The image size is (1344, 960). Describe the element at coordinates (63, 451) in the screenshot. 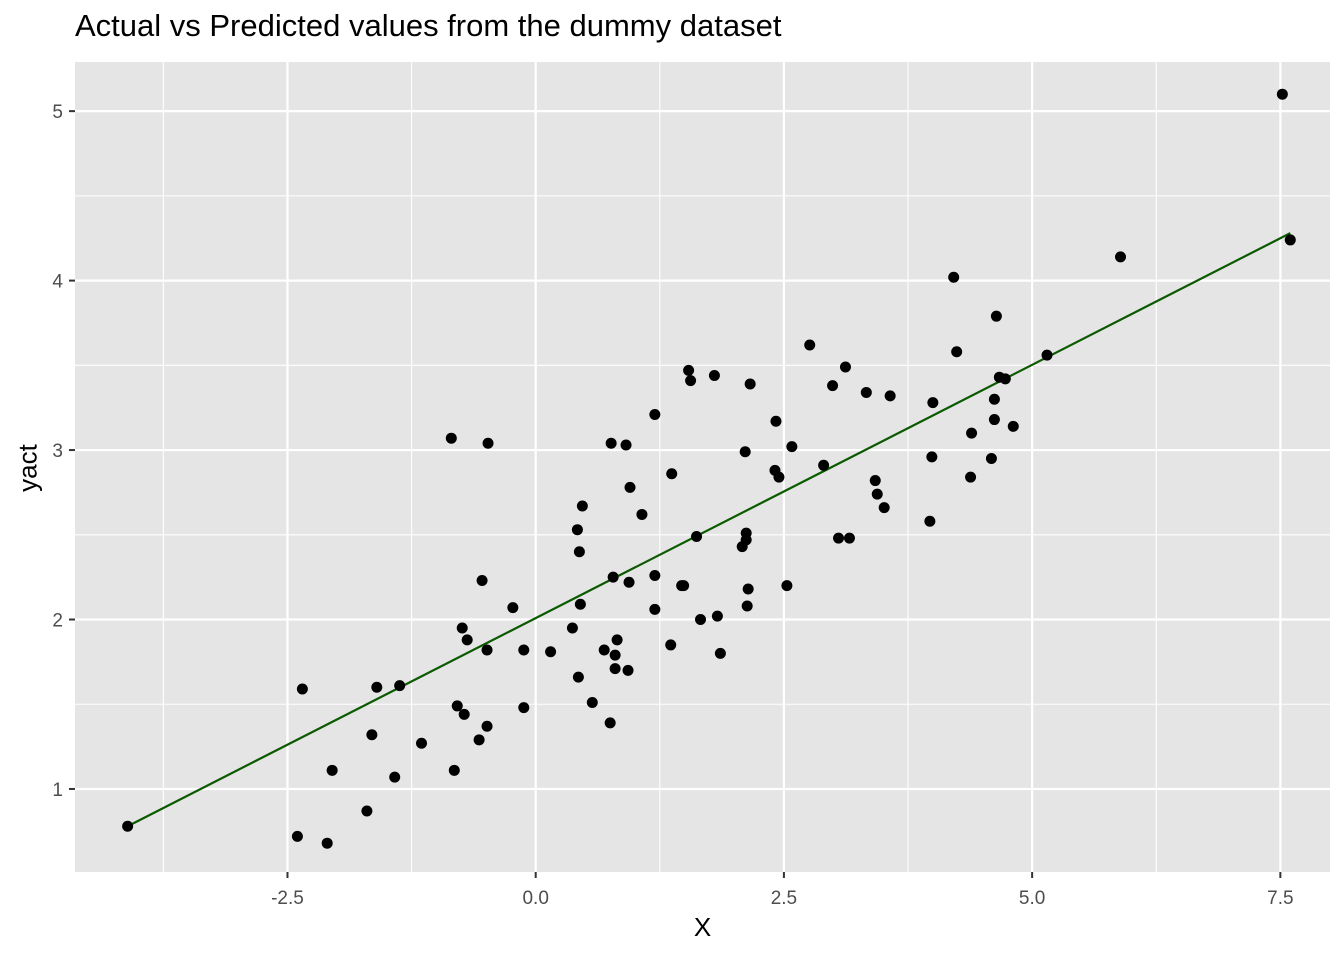

I see `y-axis: 1 2 3 4 5` at that location.